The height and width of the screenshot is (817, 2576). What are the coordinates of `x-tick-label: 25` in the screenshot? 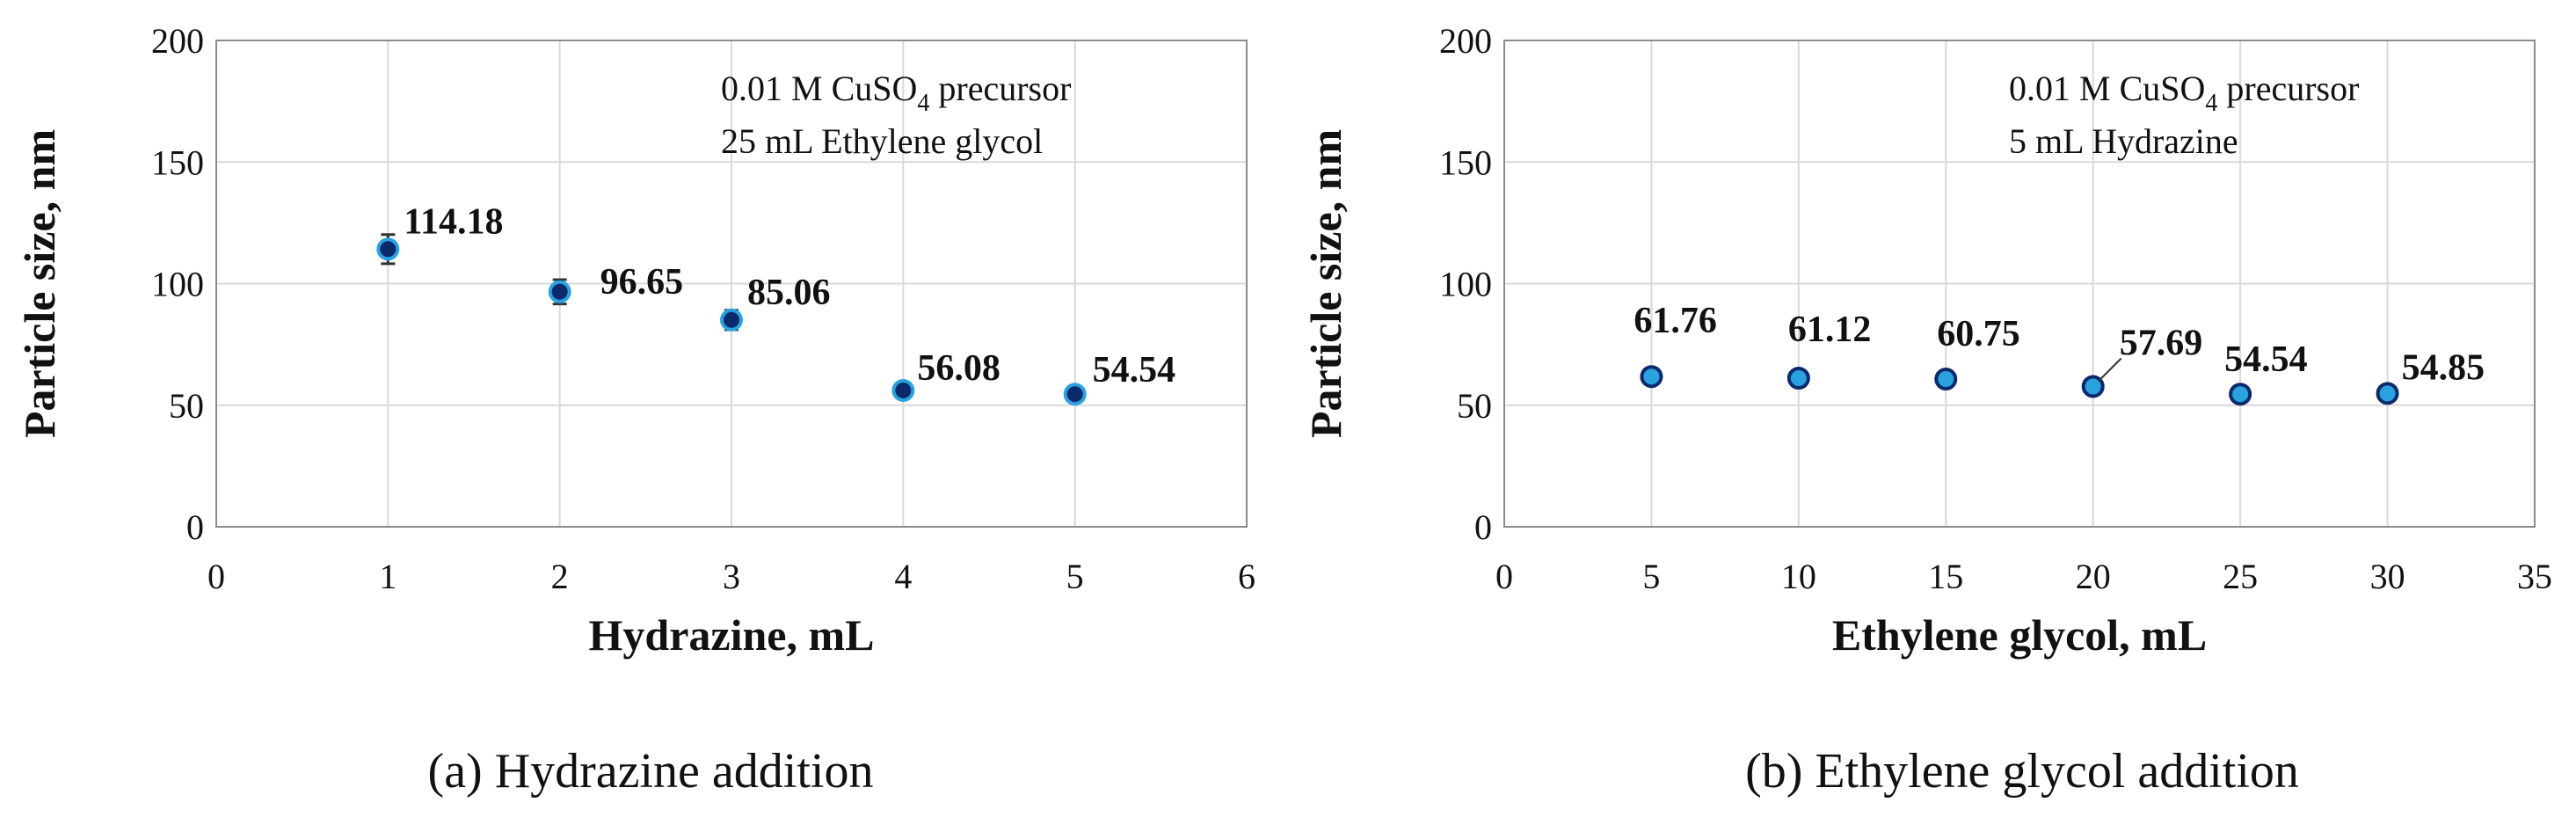 It's located at (2240, 576).